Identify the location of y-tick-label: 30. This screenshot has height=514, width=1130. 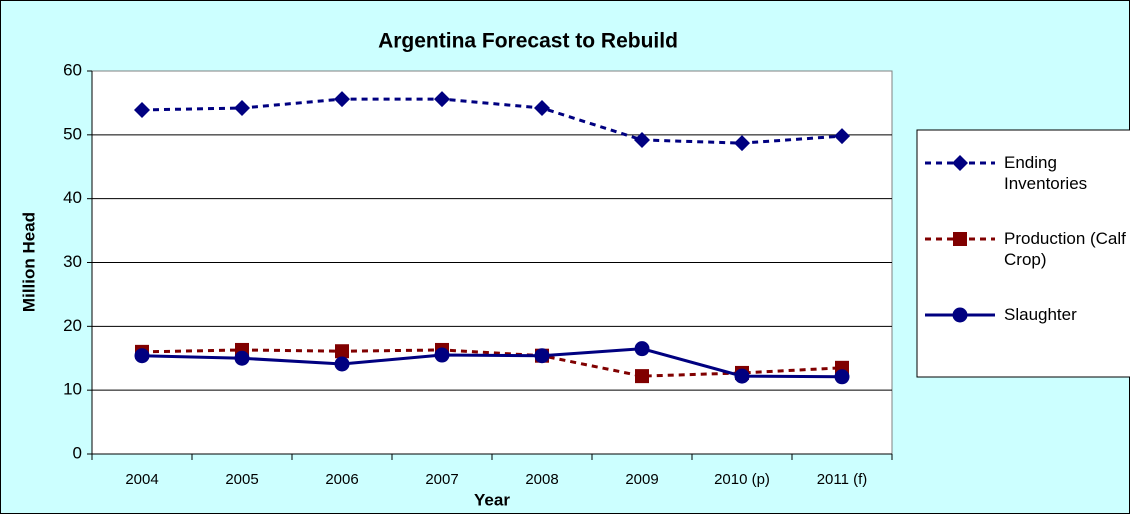
(72, 261).